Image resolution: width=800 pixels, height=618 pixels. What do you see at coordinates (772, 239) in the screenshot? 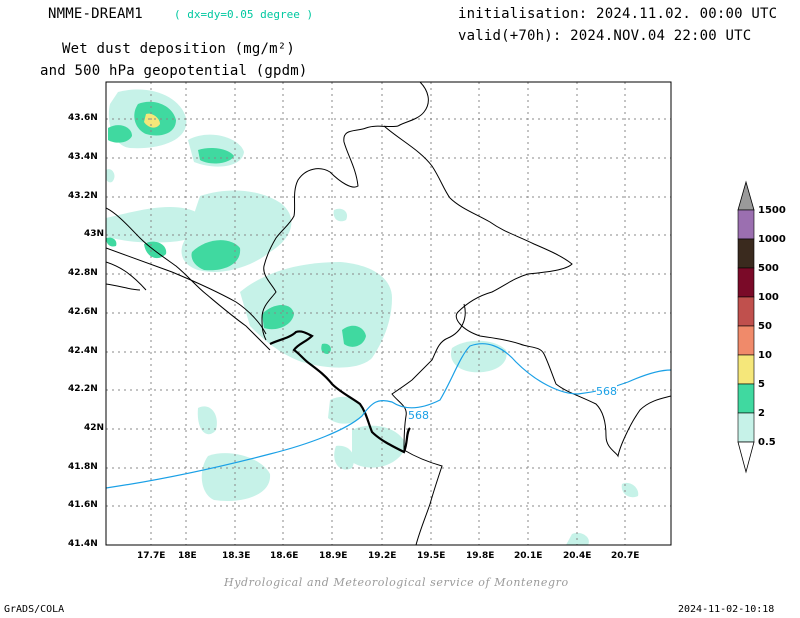
I see `colorbar-label: 1000` at bounding box center [772, 239].